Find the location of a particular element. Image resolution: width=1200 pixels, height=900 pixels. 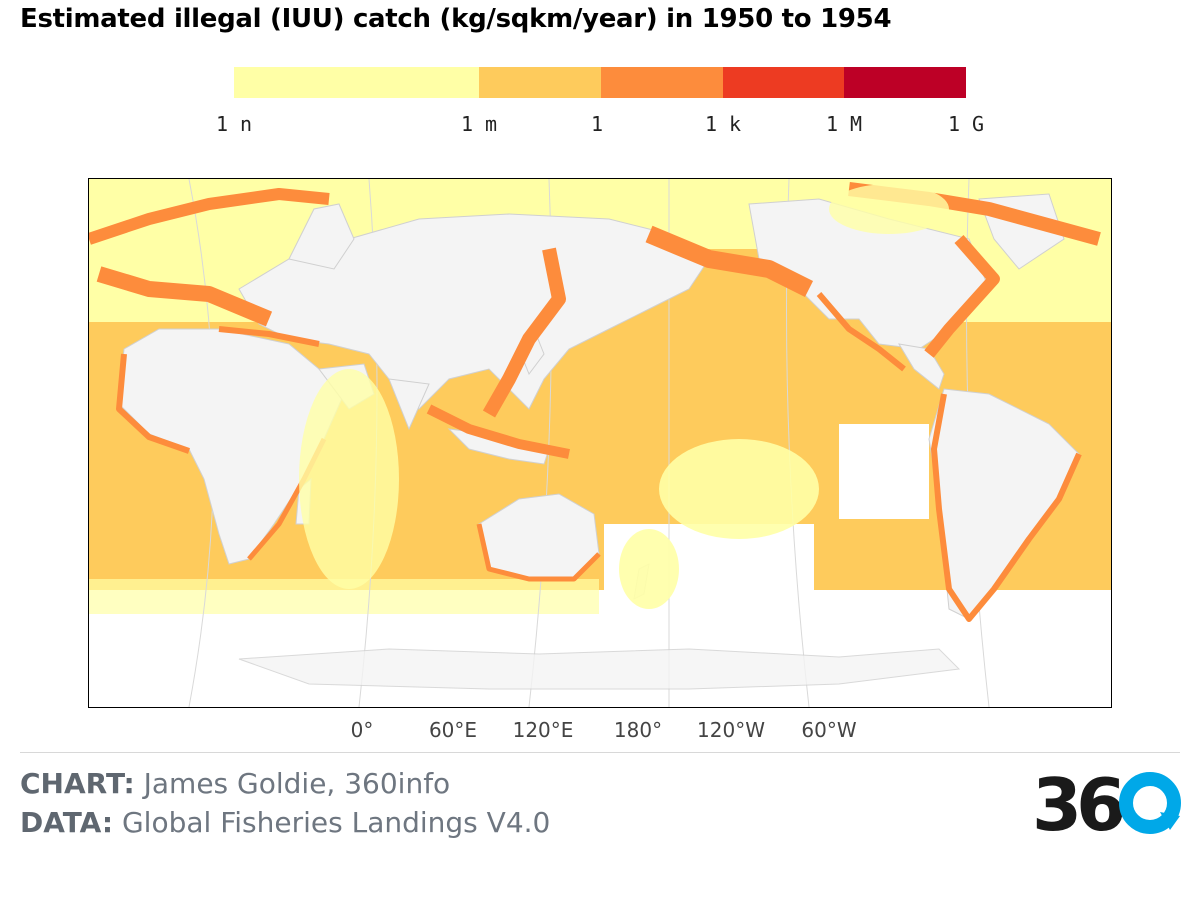

map-x-tick-label: 120°W is located at coordinates (731, 730).